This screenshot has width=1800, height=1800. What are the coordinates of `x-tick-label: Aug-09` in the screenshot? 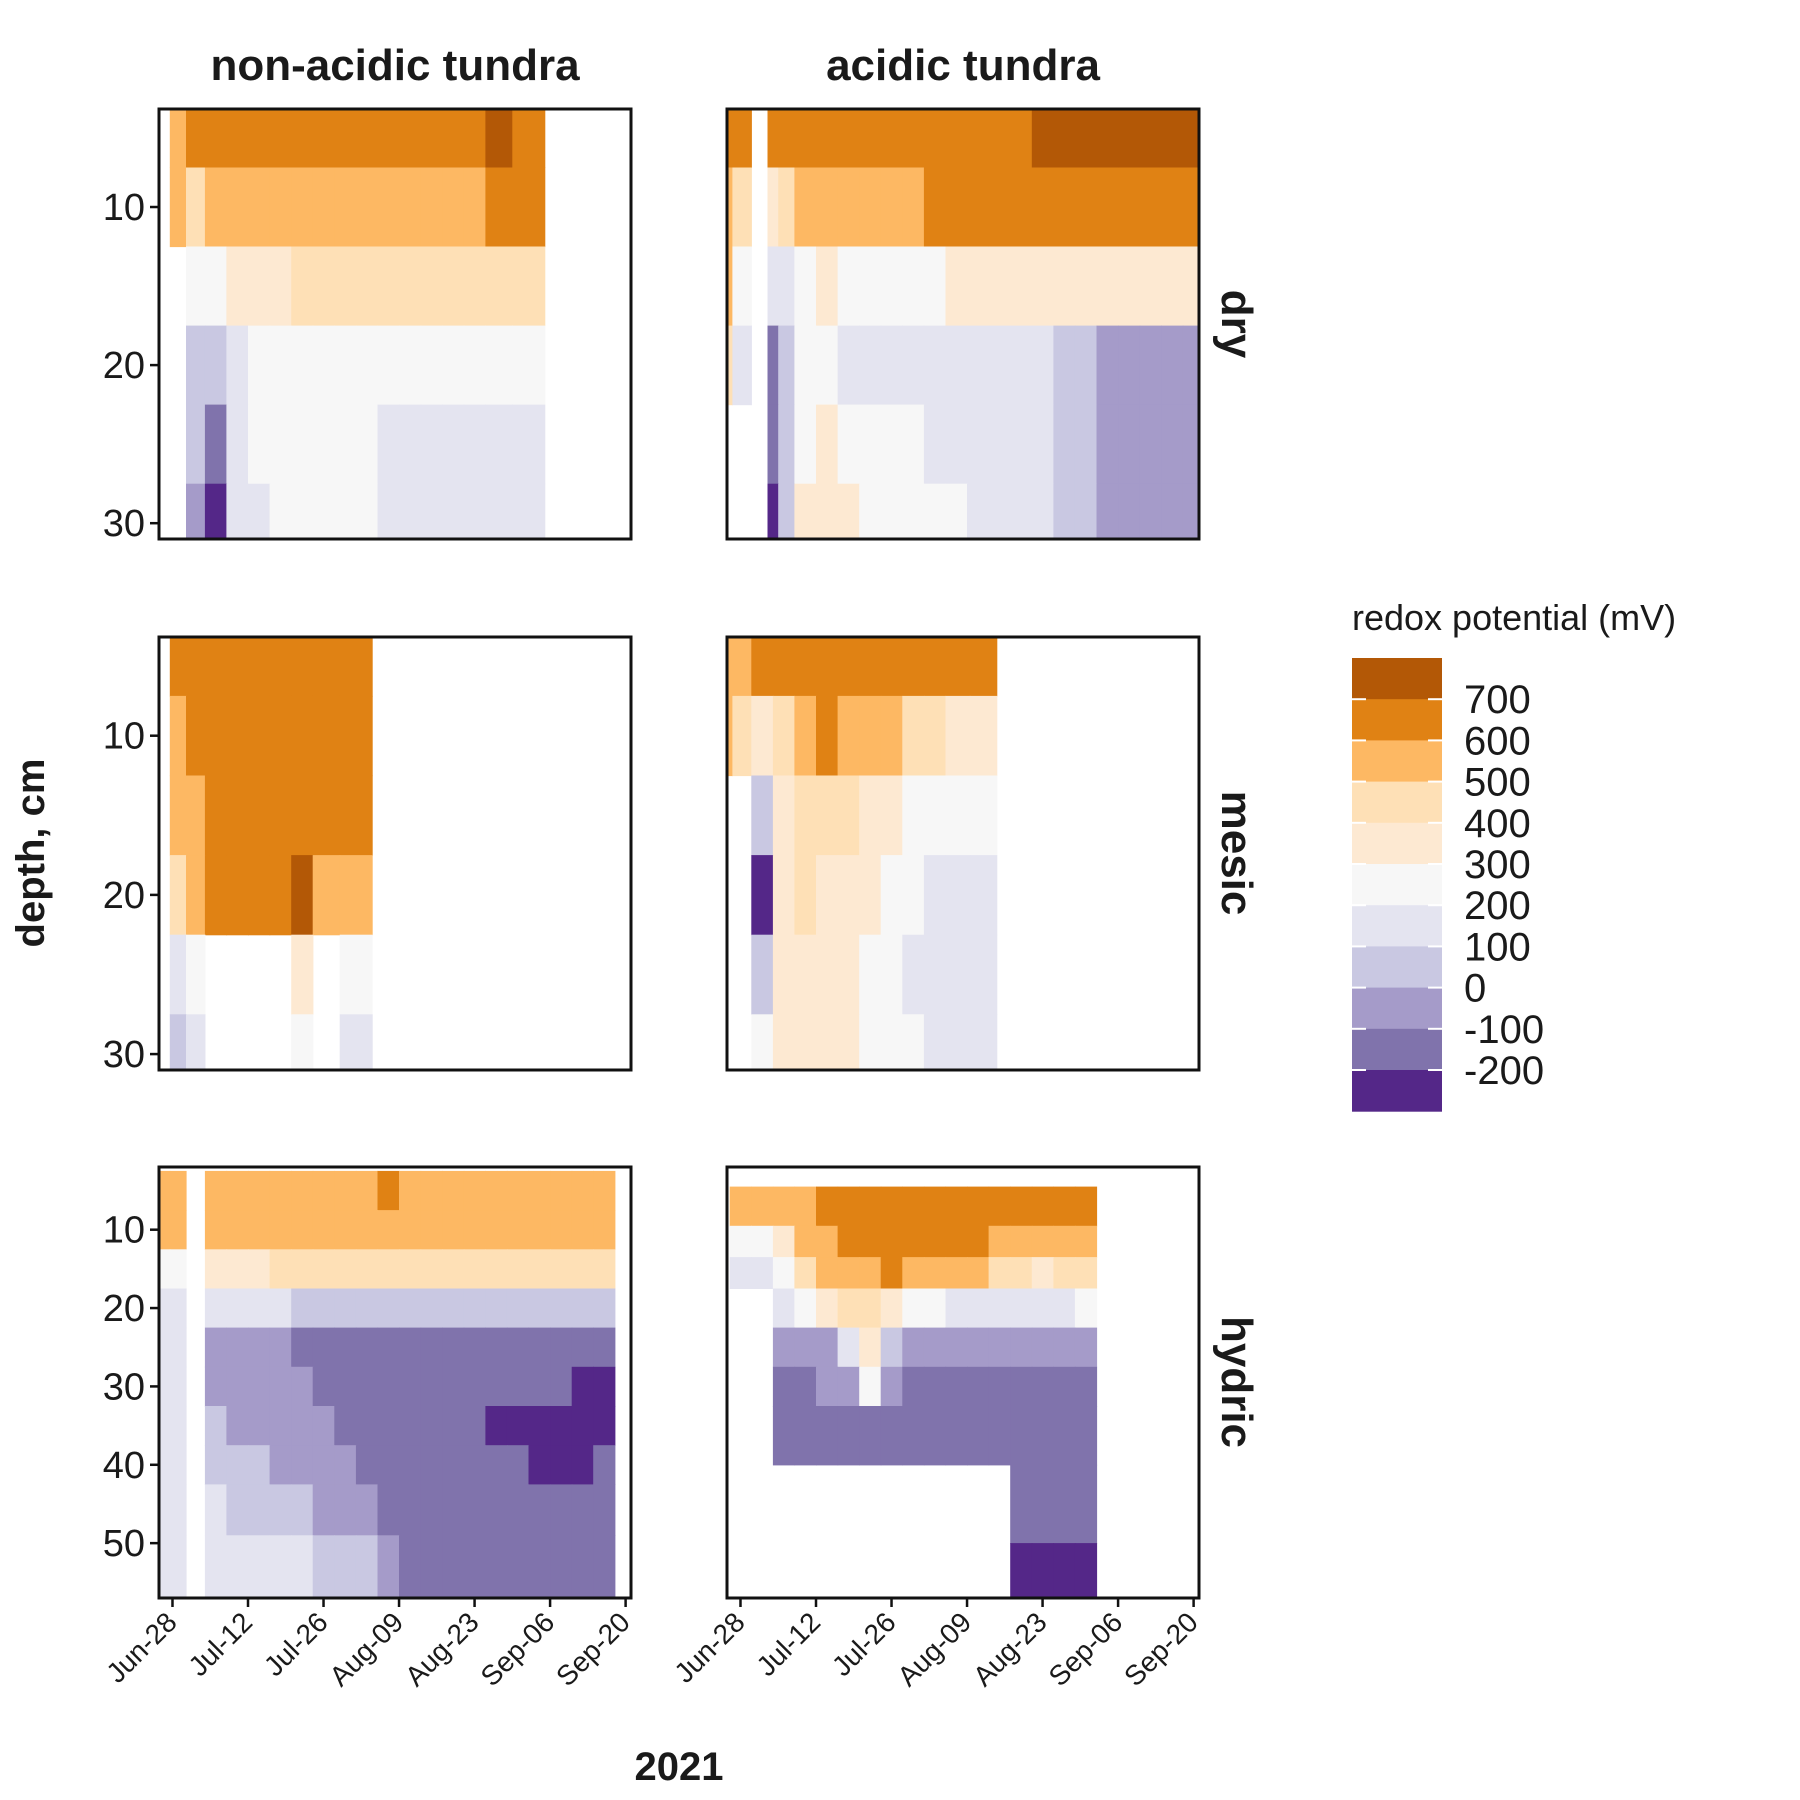 It's located at (935, 1649).